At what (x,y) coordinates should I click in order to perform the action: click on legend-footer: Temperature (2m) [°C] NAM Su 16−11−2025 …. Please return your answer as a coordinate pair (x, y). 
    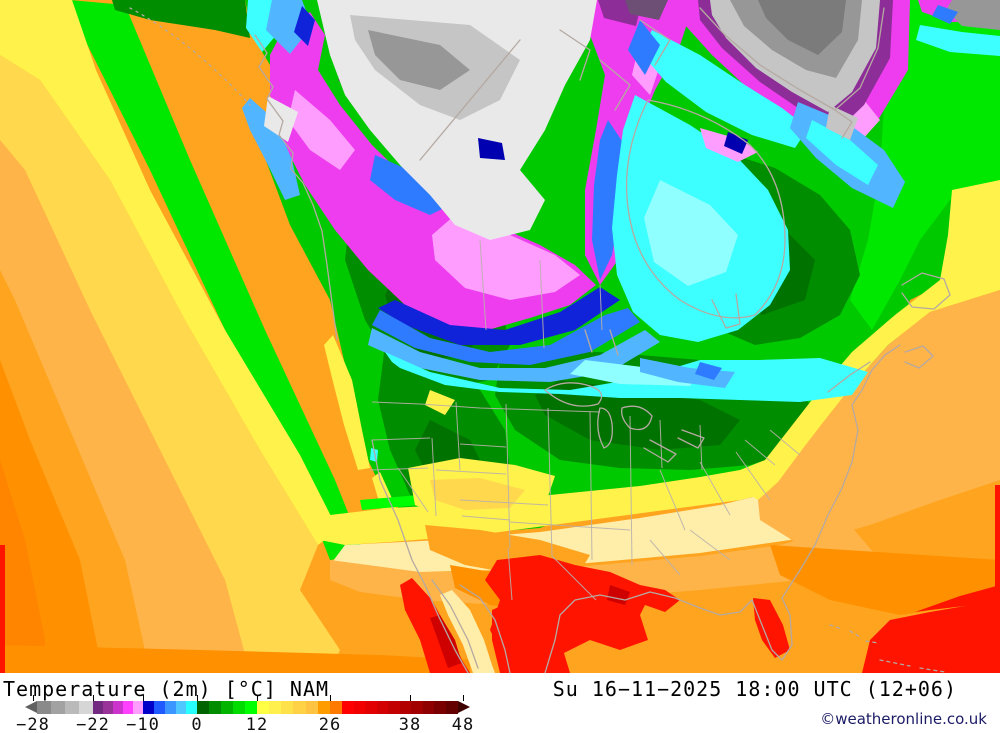
    Looking at the image, I should click on (500, 703).